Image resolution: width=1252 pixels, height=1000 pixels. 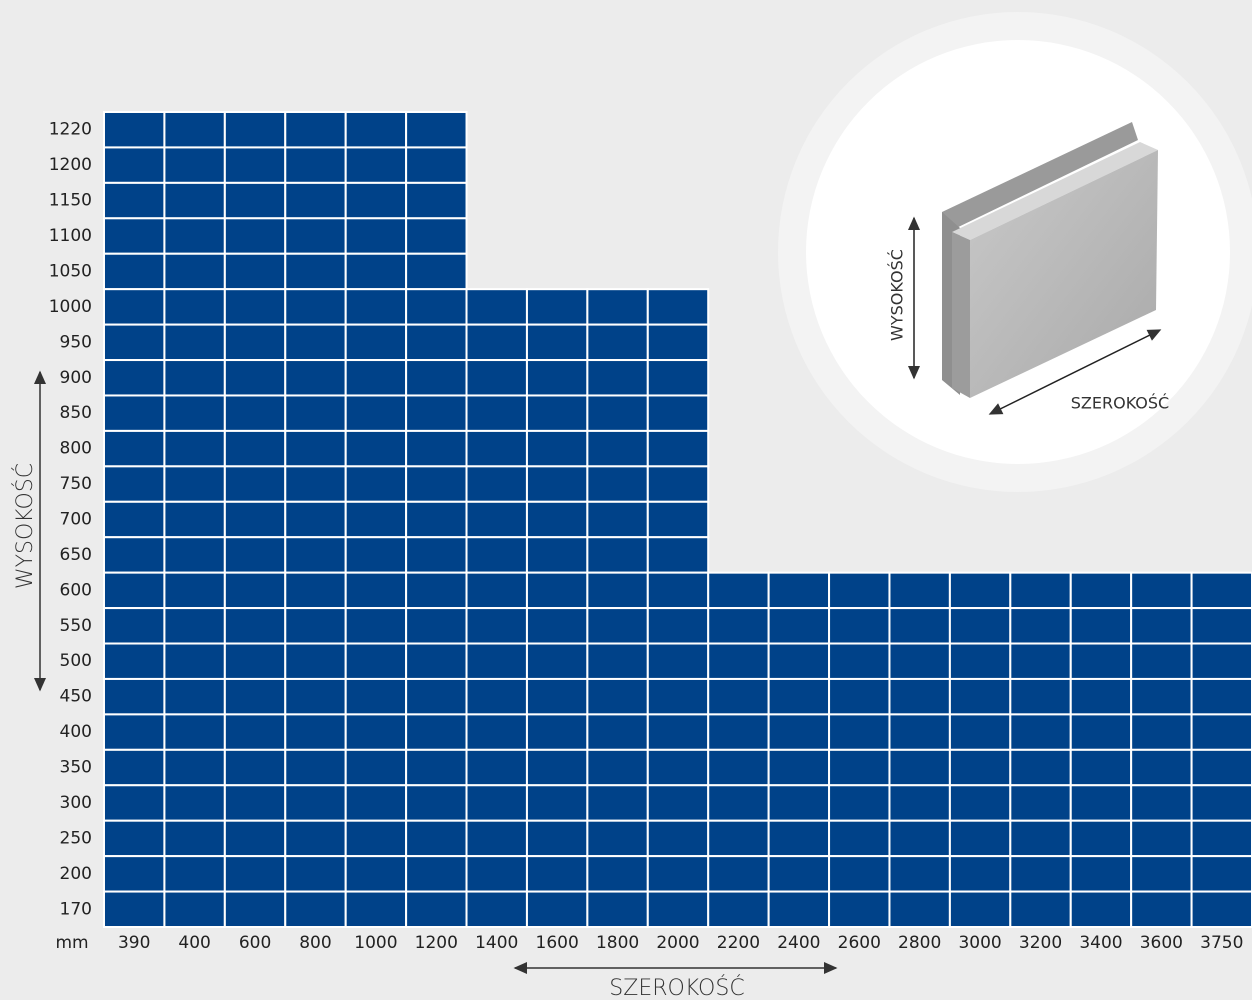 What do you see at coordinates (1161, 943) in the screenshot?
I see `width-label: 3600` at bounding box center [1161, 943].